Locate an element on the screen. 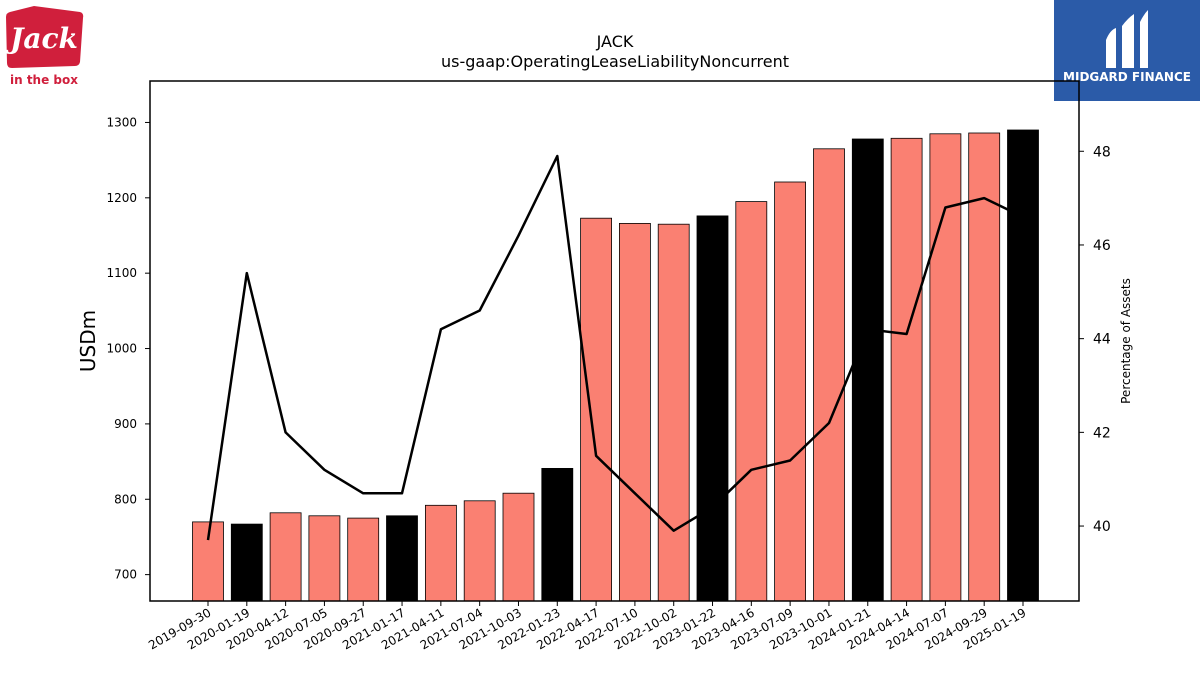  logo-name: MIDGARD FINANCE is located at coordinates (1127, 77).